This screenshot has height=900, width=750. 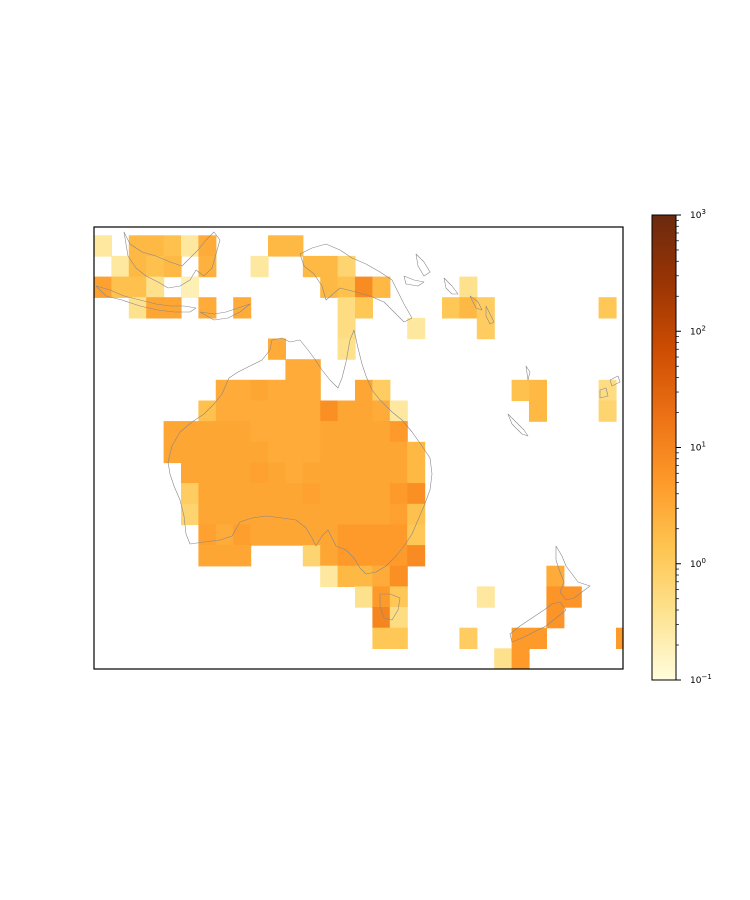 I want to click on coastline-vanuatu-fiji, so click(x=553, y=352).